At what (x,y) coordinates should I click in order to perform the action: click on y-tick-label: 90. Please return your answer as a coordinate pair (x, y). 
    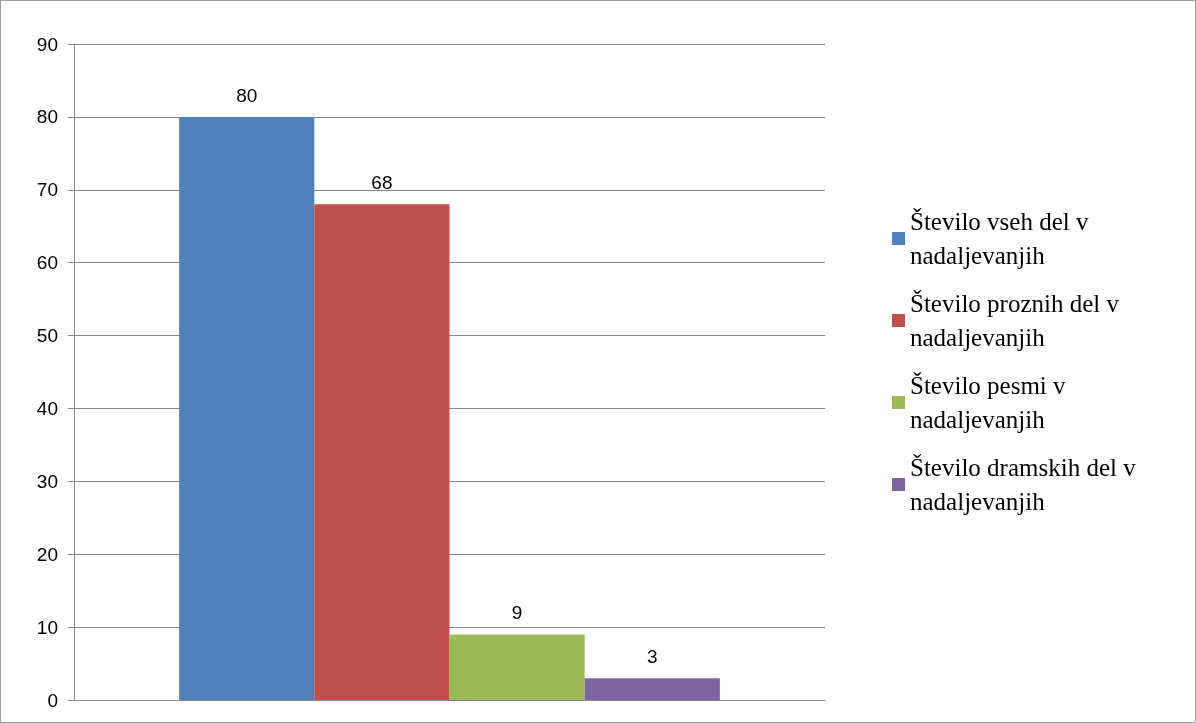
    Looking at the image, I should click on (47, 44).